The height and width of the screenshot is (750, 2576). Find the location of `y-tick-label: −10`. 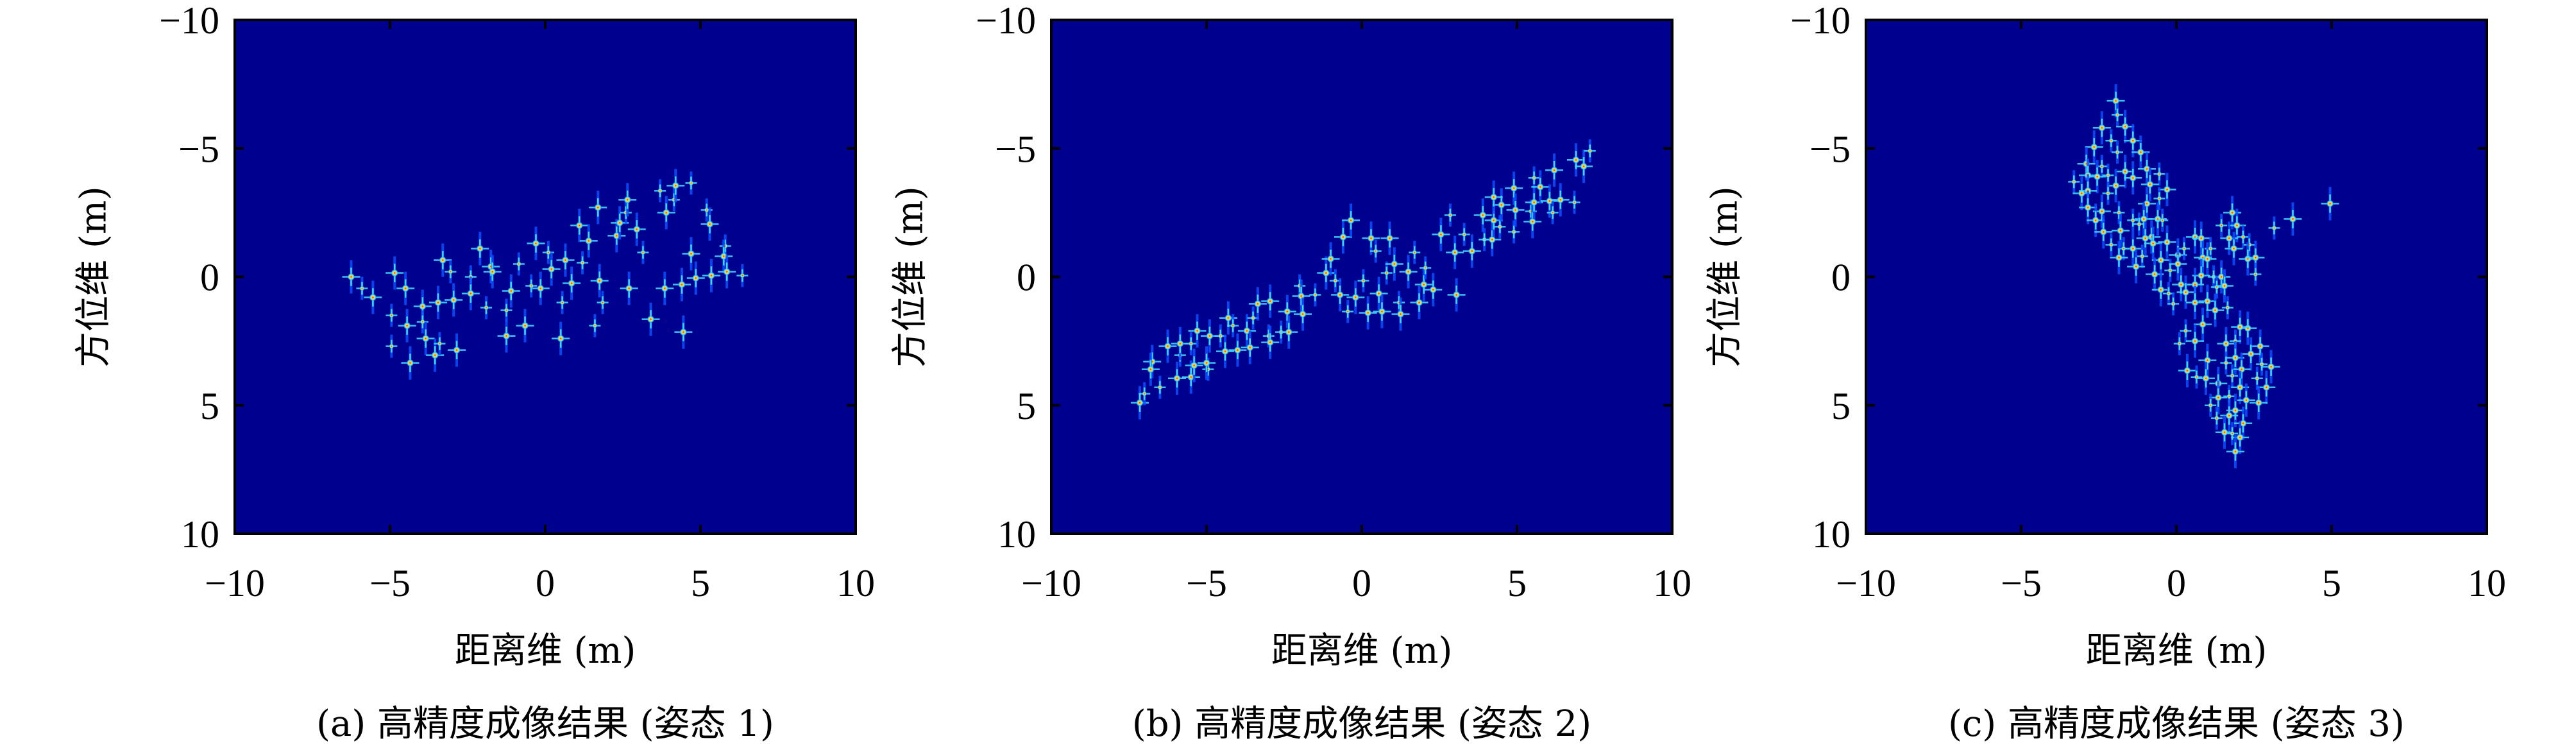

y-tick-label: −10 is located at coordinates (1820, 21).